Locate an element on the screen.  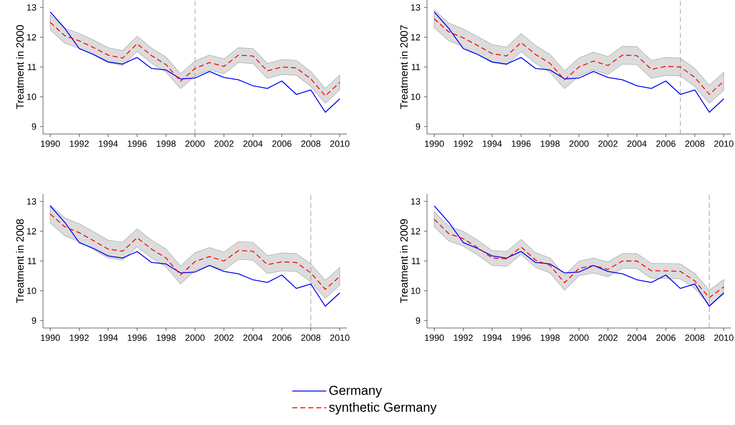
y-axis-title: Treatment in 2008 is located at coordinates (20, 261).